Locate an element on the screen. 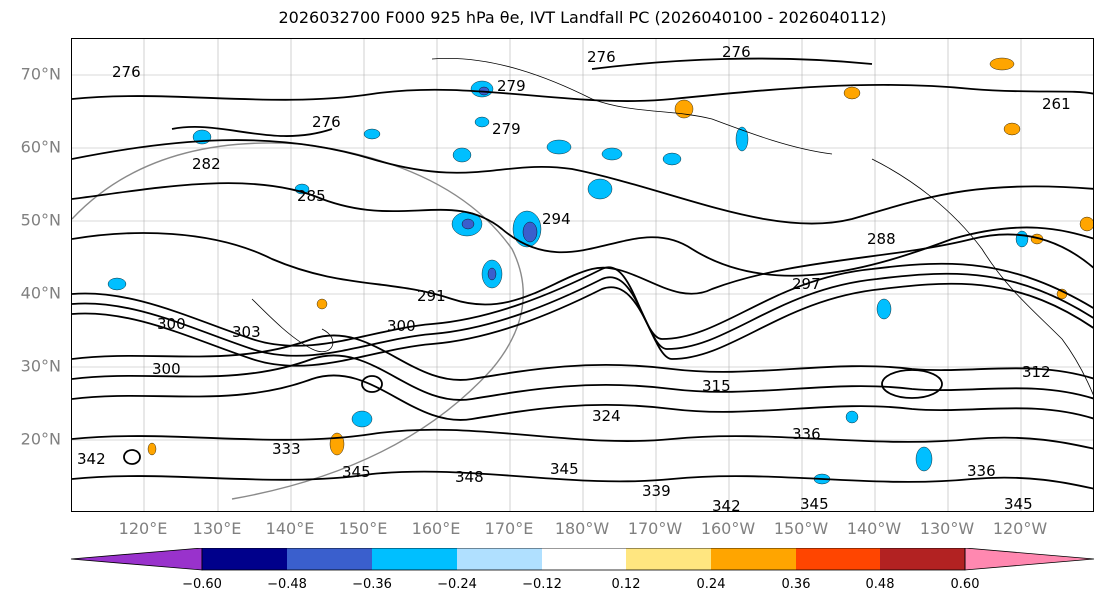  contour-label: 288 is located at coordinates (881, 239).